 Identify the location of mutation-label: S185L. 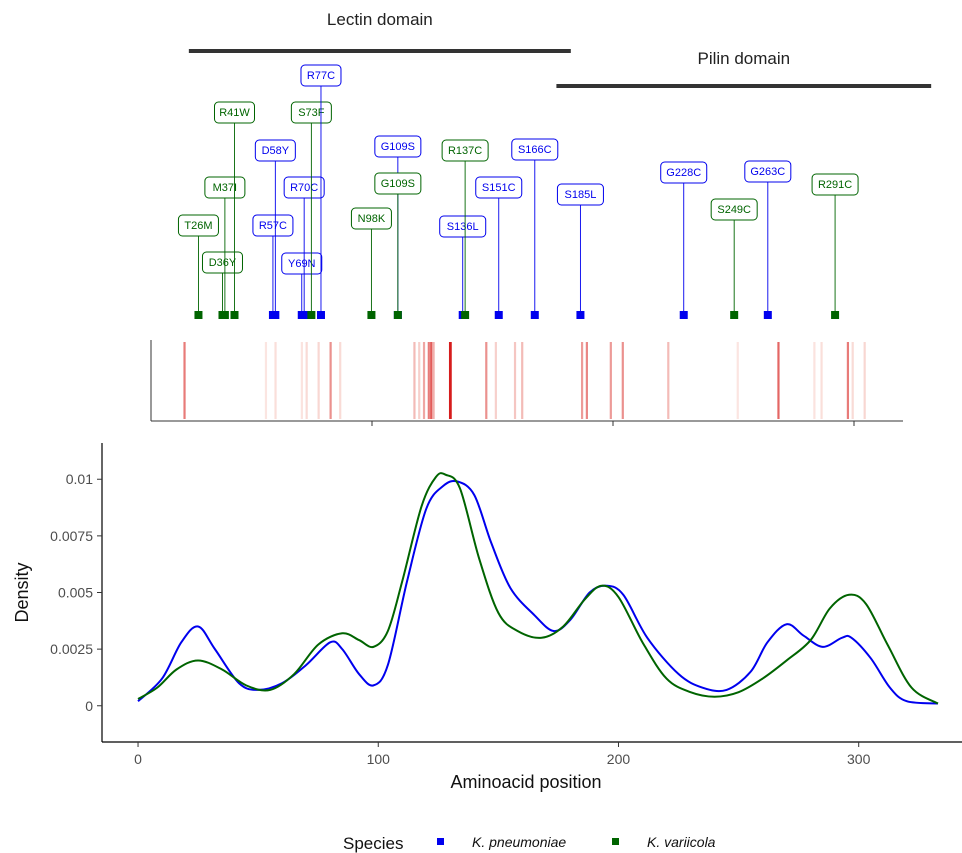
(581, 195).